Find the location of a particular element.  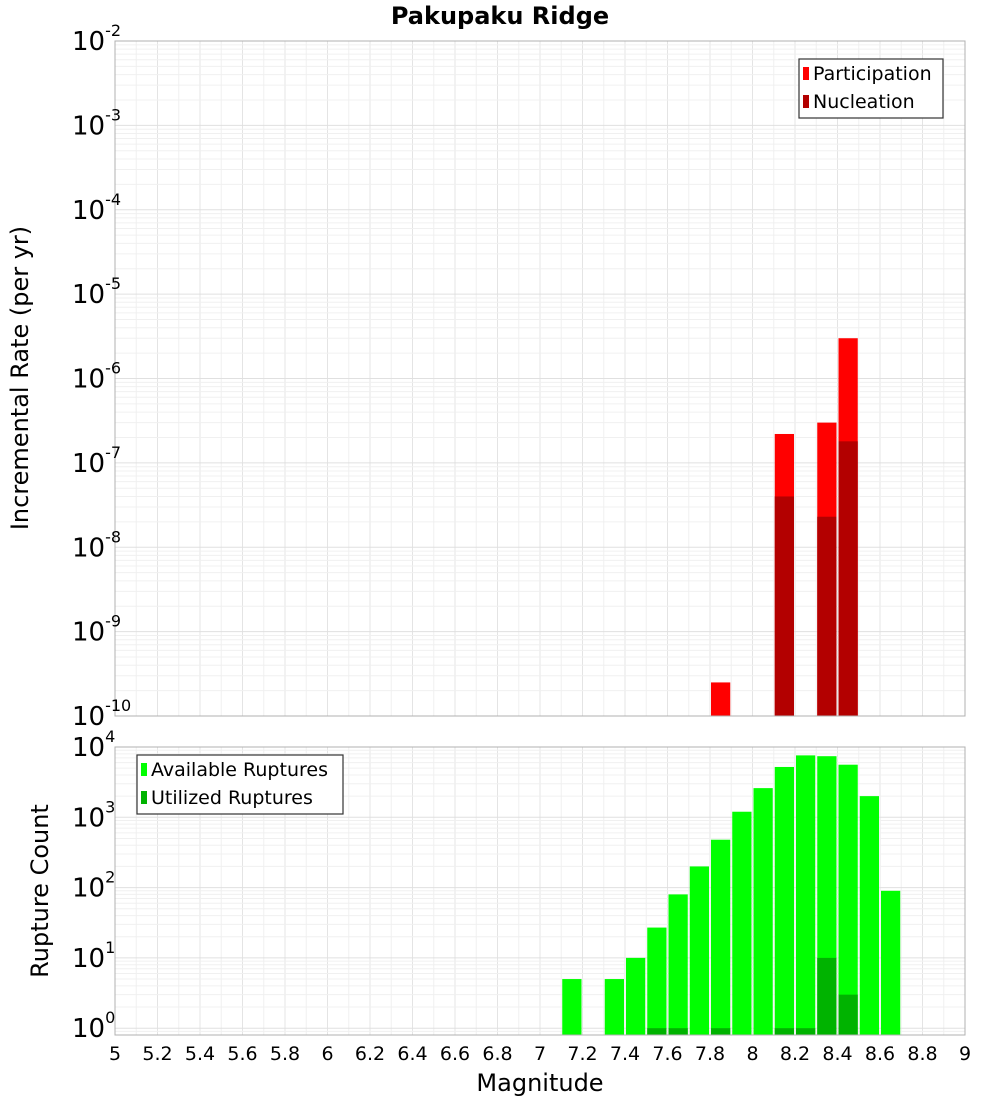

legend: Participation Nucleation is located at coordinates (871, 88).